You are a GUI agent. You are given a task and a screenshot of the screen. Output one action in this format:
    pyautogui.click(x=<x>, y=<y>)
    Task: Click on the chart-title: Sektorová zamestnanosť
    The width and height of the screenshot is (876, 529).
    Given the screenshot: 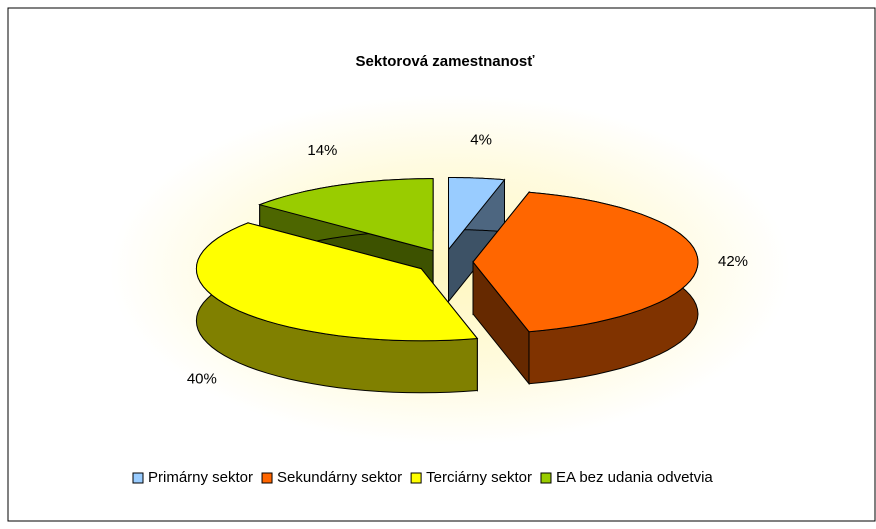 What is the action you would take?
    pyautogui.click(x=446, y=61)
    